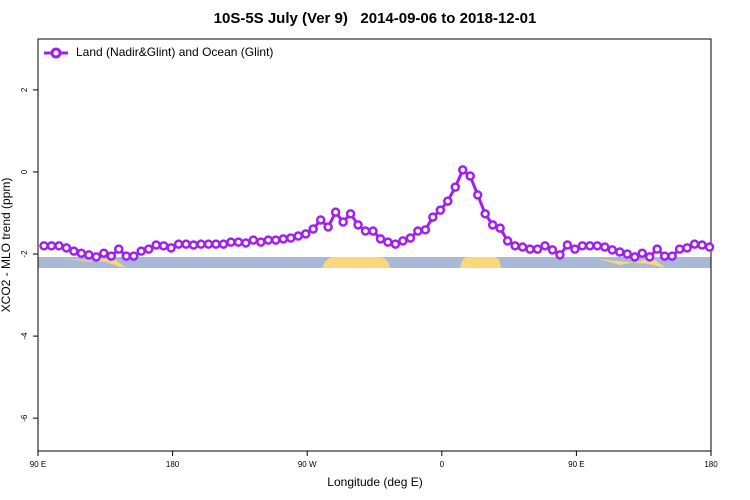  Describe the element at coordinates (24, 336) in the screenshot. I see `y-tick-label: -4` at that location.